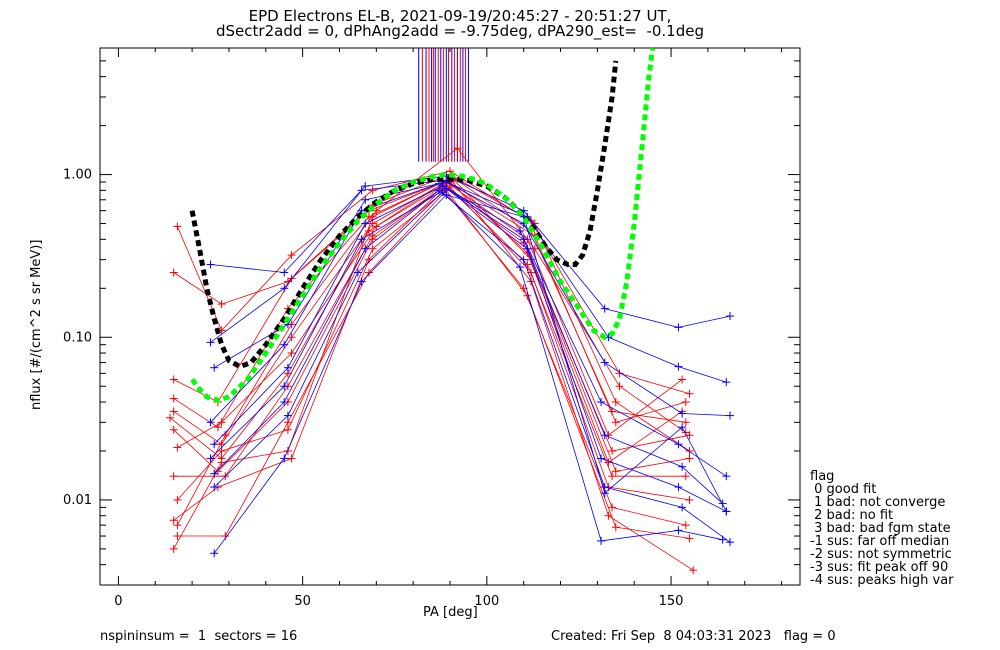 This screenshot has width=1000, height=650. I want to click on y-tick-label: 0.10, so click(77, 337).